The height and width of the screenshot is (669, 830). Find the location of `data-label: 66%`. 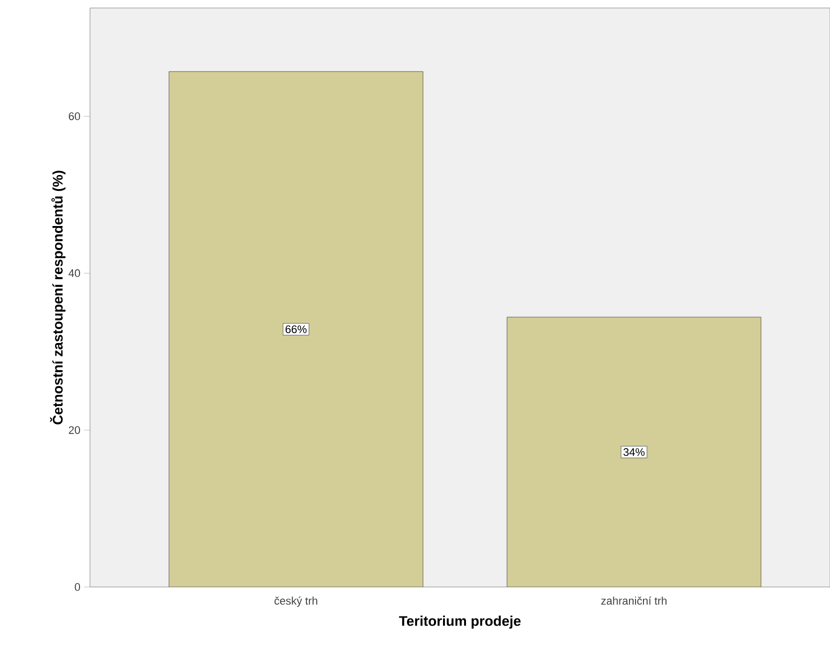

data-label: 66% is located at coordinates (296, 329).